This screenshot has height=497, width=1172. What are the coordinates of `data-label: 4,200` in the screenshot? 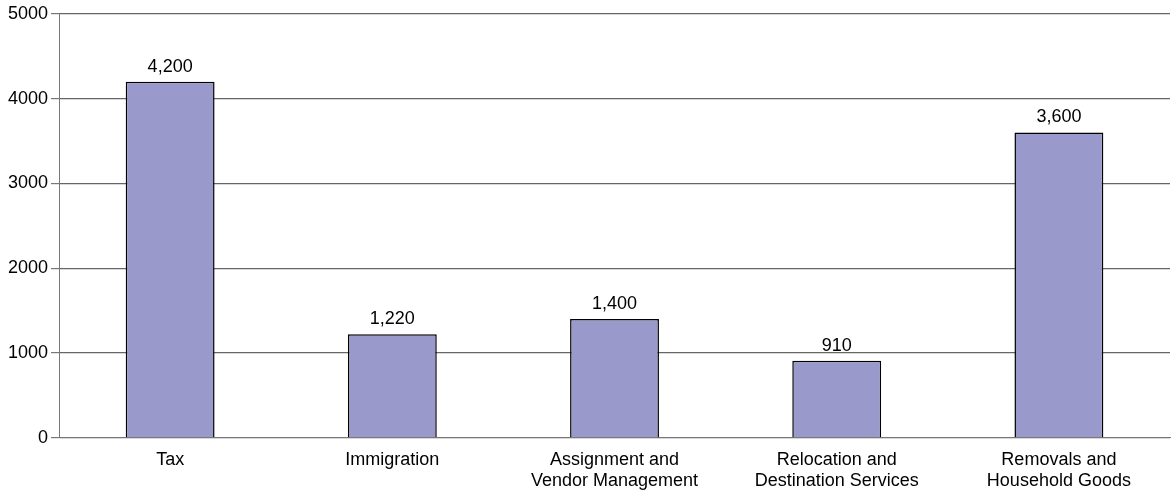 It's located at (170, 65).